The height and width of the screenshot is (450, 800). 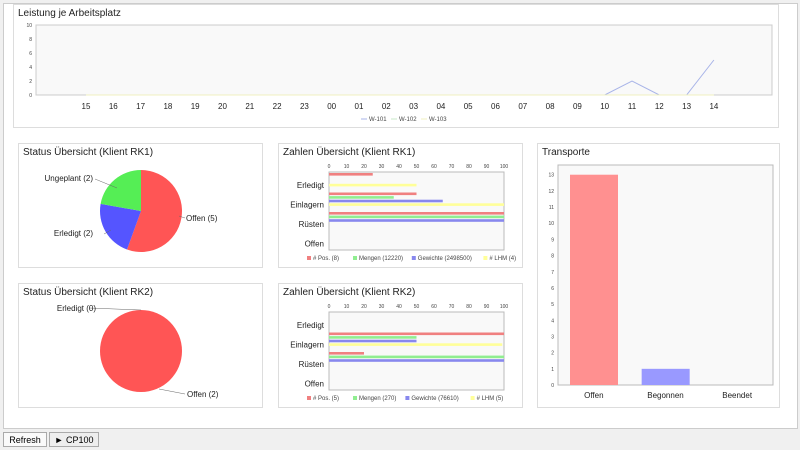 What do you see at coordinates (434, 399) in the screenshot?
I see `legend-label: Gewichte (76610)` at bounding box center [434, 399].